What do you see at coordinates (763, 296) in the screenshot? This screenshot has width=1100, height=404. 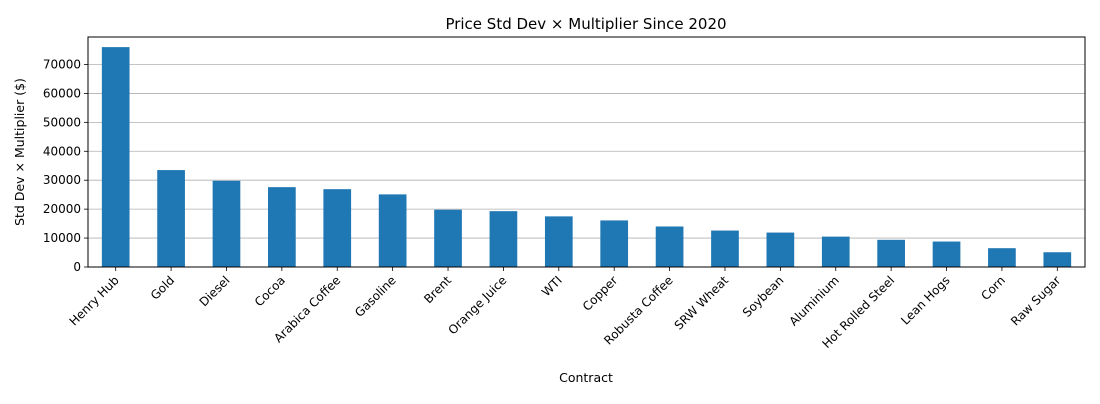 I see `x-tick-label: Soybean` at bounding box center [763, 296].